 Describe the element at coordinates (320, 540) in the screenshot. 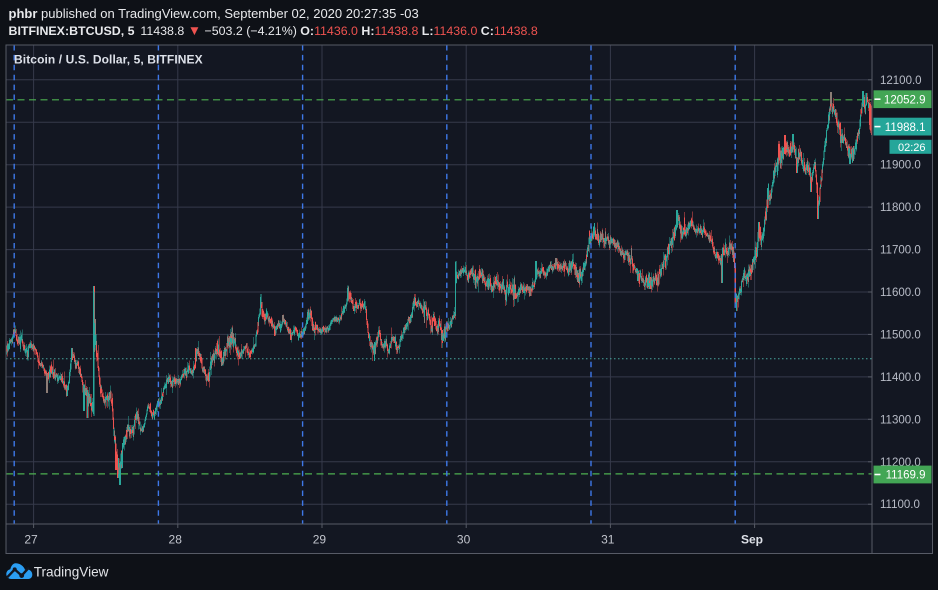

I see `svg-text: 29` at that location.